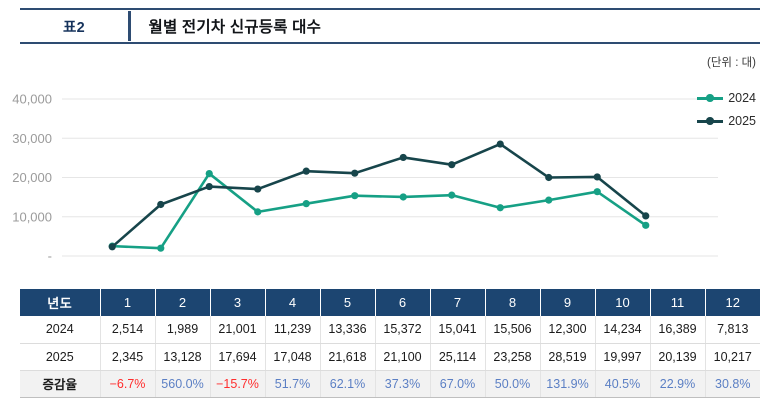  Describe the element at coordinates (710, 121) in the screenshot. I see `legend-marker-icon-2025` at that location.